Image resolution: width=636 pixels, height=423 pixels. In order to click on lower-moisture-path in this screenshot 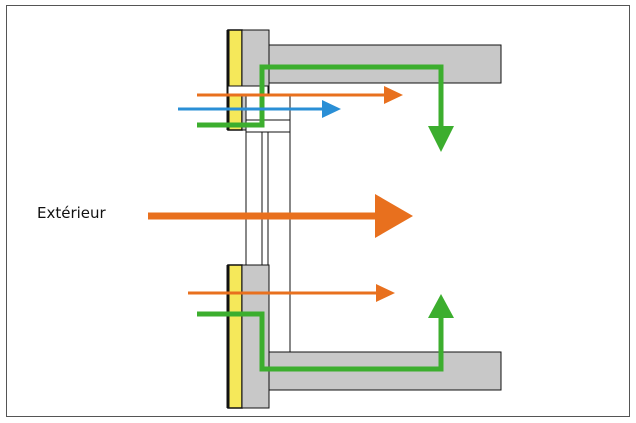, I will do `click(320, 341)`.